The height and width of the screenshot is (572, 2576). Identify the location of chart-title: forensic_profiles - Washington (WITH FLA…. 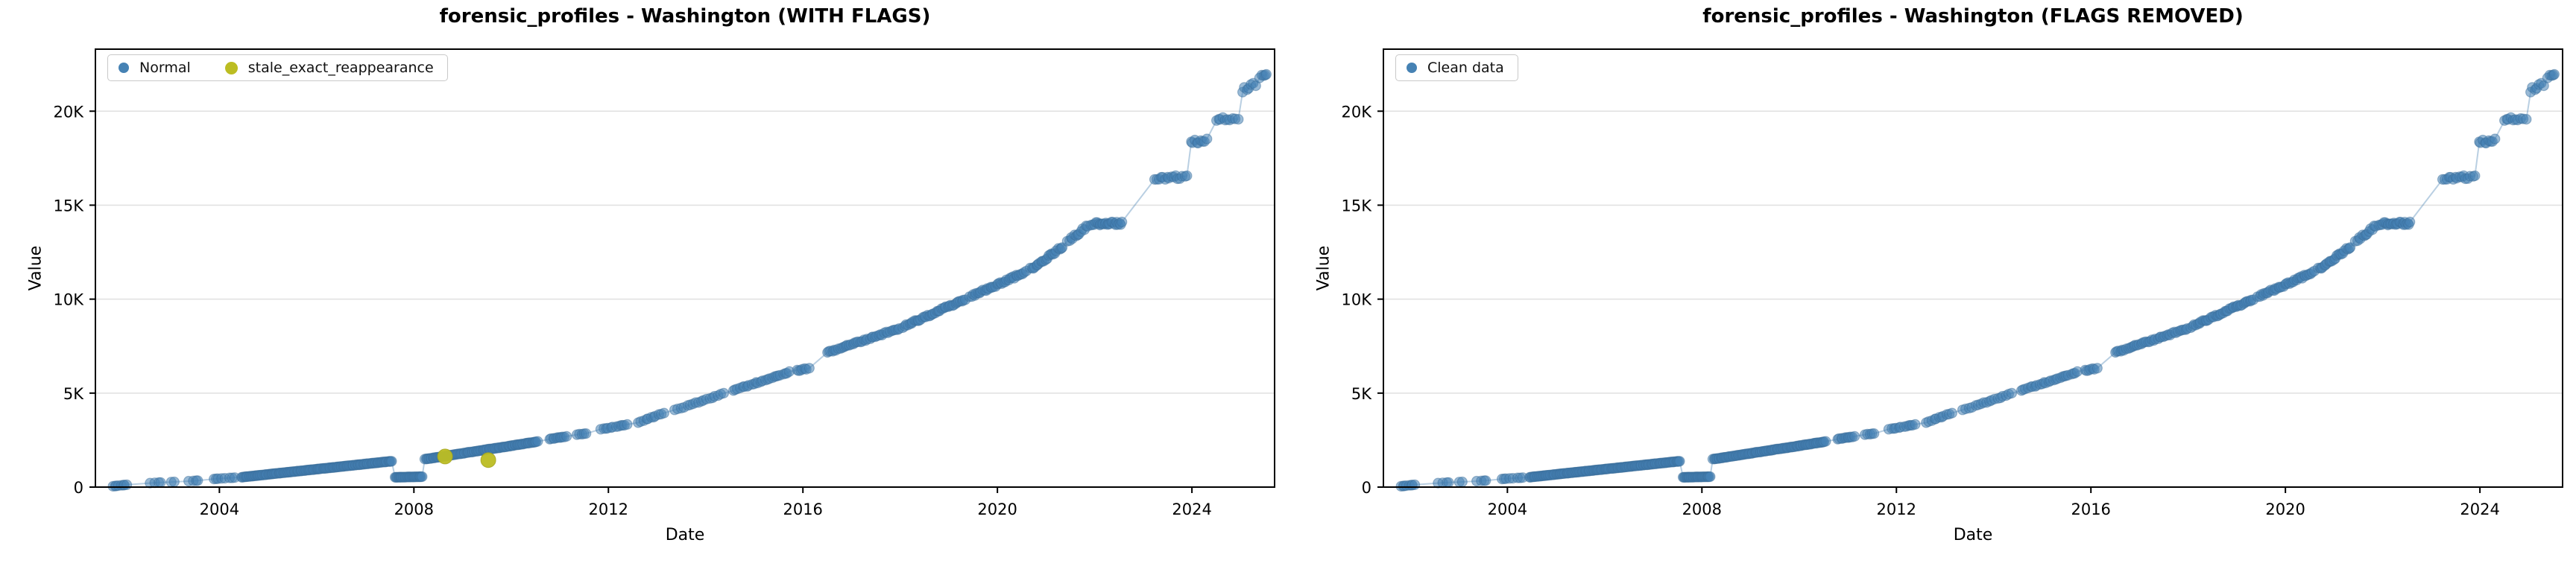
(685, 16).